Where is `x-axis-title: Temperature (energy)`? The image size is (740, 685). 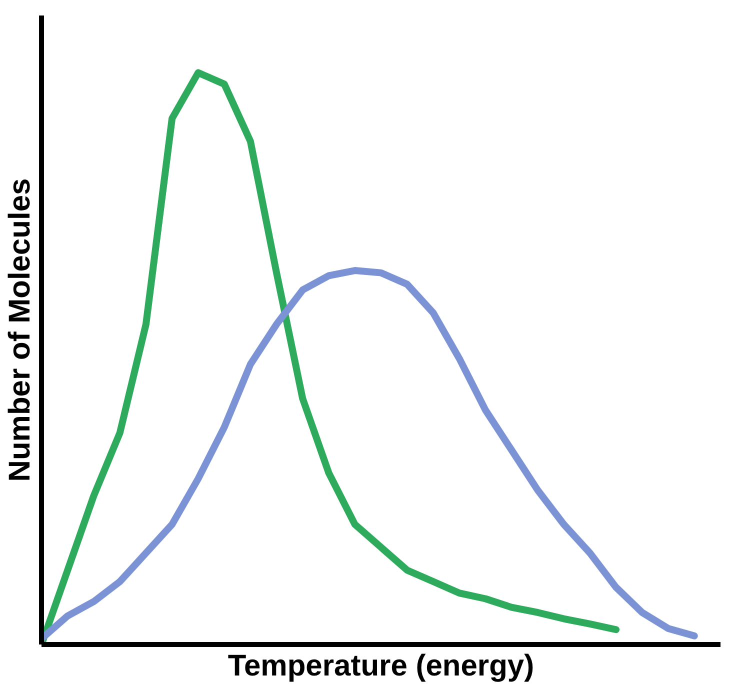
x-axis-title: Temperature (energy) is located at coordinates (381, 666).